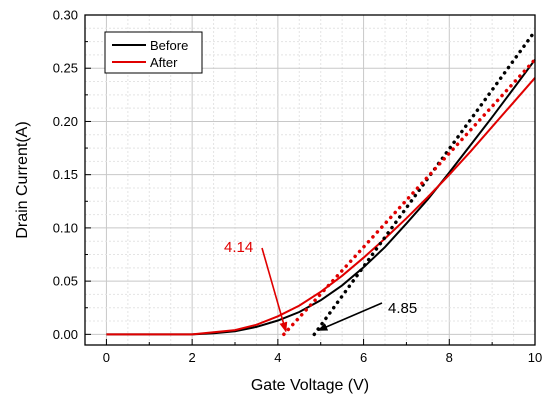 The width and height of the screenshot is (550, 405). What do you see at coordinates (192, 357) in the screenshot?
I see `x-tick-label: 2` at bounding box center [192, 357].